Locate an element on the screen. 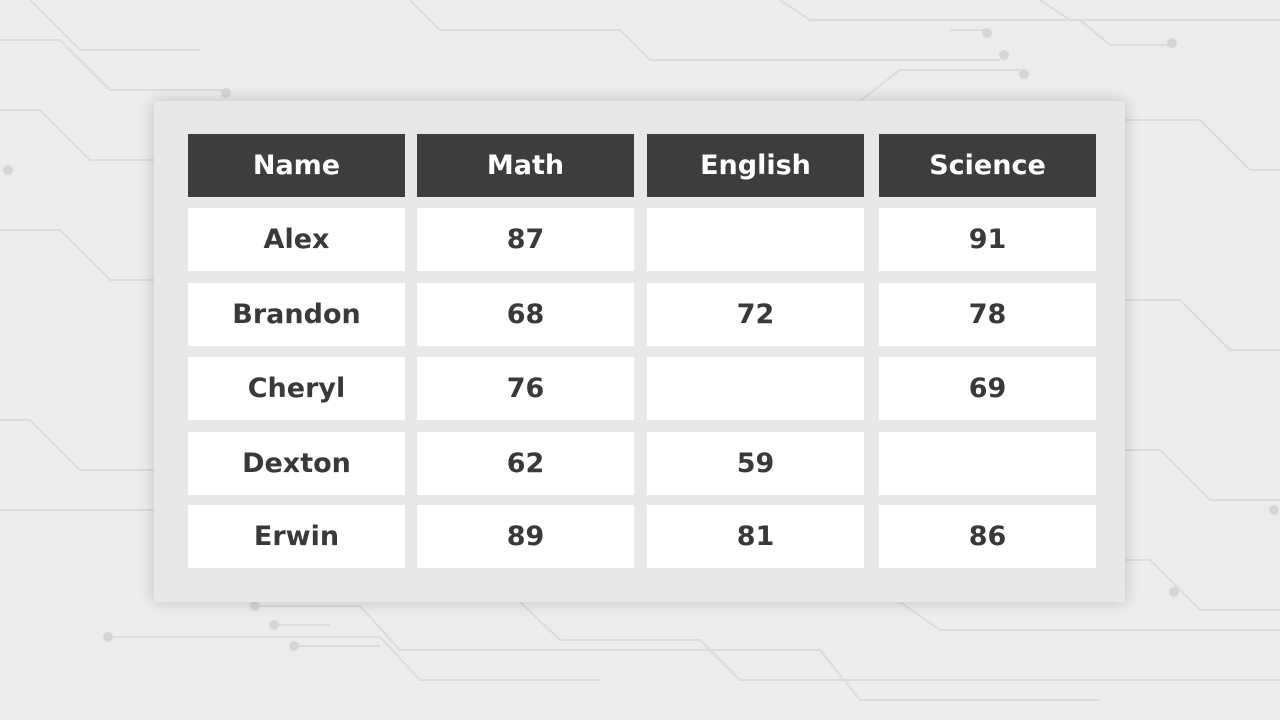 The height and width of the screenshot is (720, 1280). name-cell: Erwin is located at coordinates (296, 536).